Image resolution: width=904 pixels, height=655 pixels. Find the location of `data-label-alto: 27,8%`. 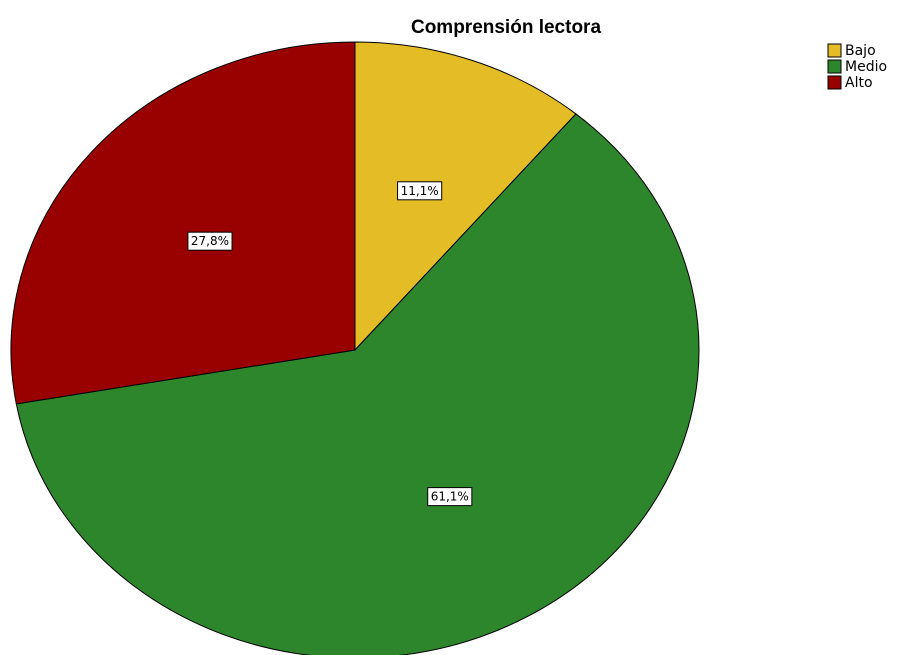

data-label-alto: 27,8% is located at coordinates (210, 241).